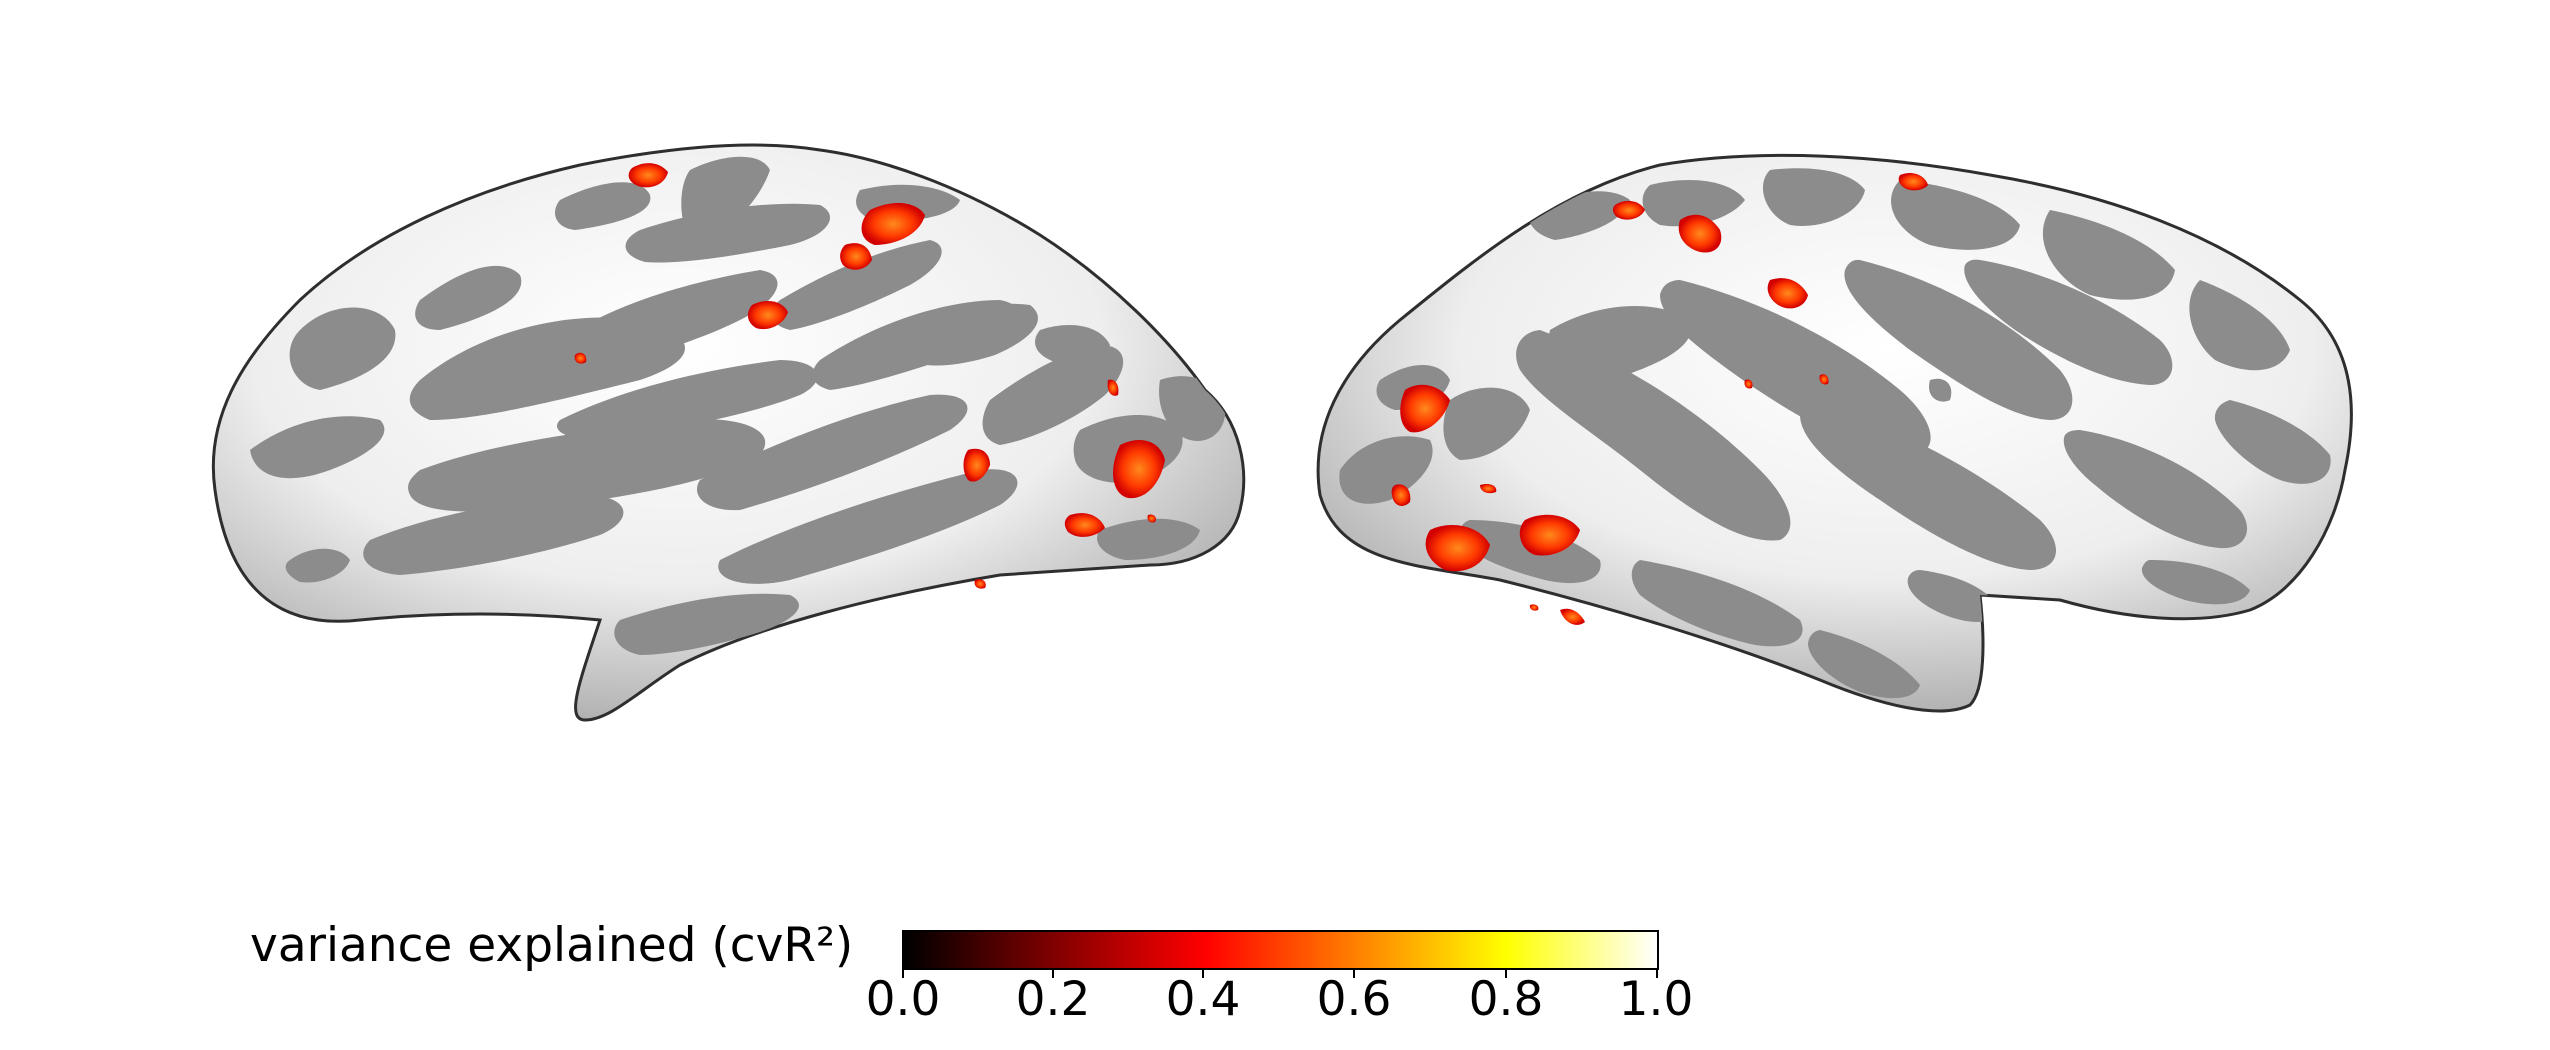 The width and height of the screenshot is (2550, 1050). What do you see at coordinates (1280, 950) in the screenshot?
I see `colorbar` at bounding box center [1280, 950].